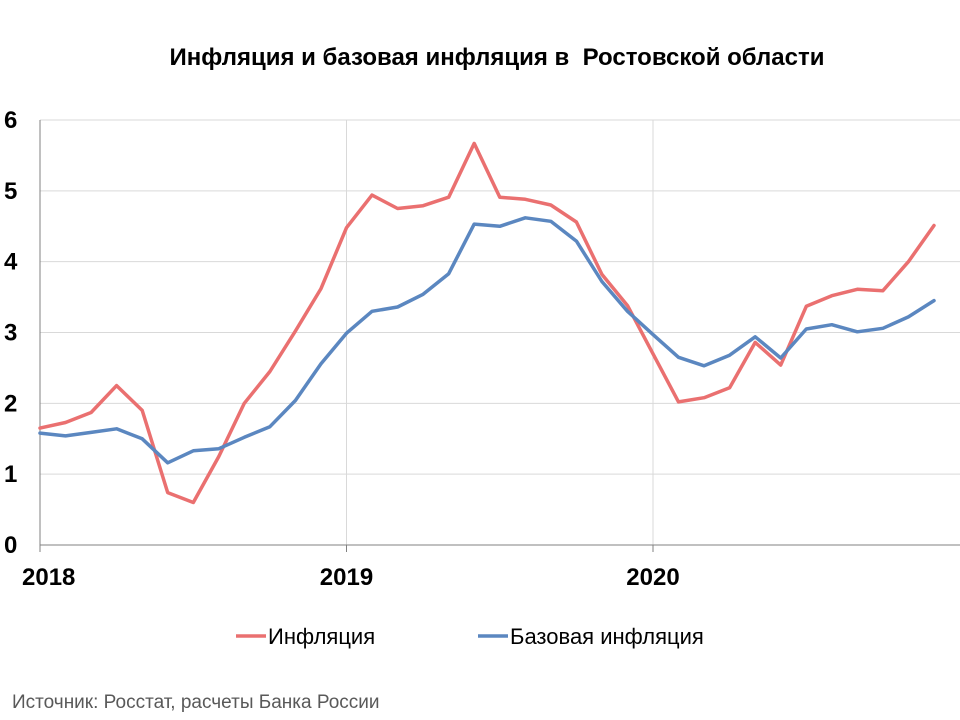 The height and width of the screenshot is (720, 960). I want to click on y-tick-label: 5, so click(10, 191).